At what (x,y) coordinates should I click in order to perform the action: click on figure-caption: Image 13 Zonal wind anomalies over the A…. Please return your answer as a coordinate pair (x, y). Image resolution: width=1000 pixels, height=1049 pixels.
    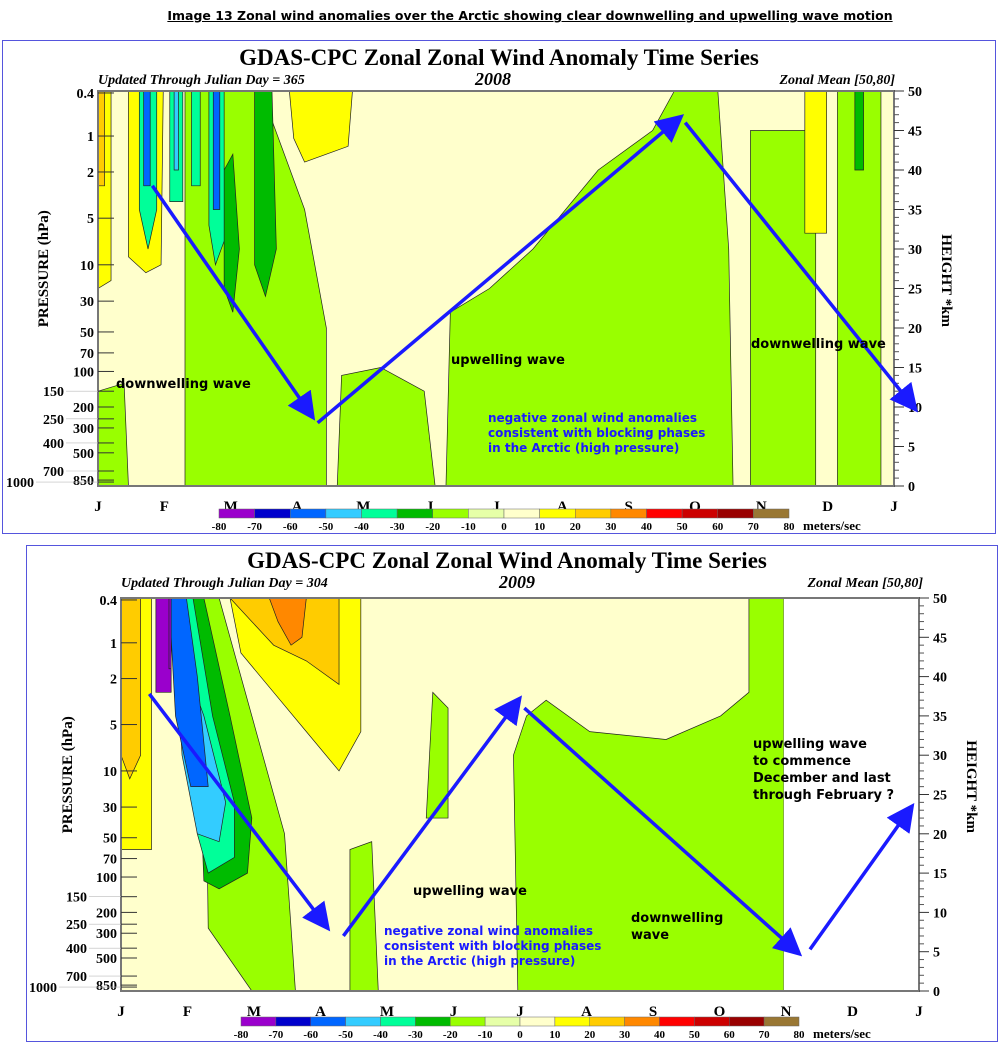
    Looking at the image, I should click on (530, 15).